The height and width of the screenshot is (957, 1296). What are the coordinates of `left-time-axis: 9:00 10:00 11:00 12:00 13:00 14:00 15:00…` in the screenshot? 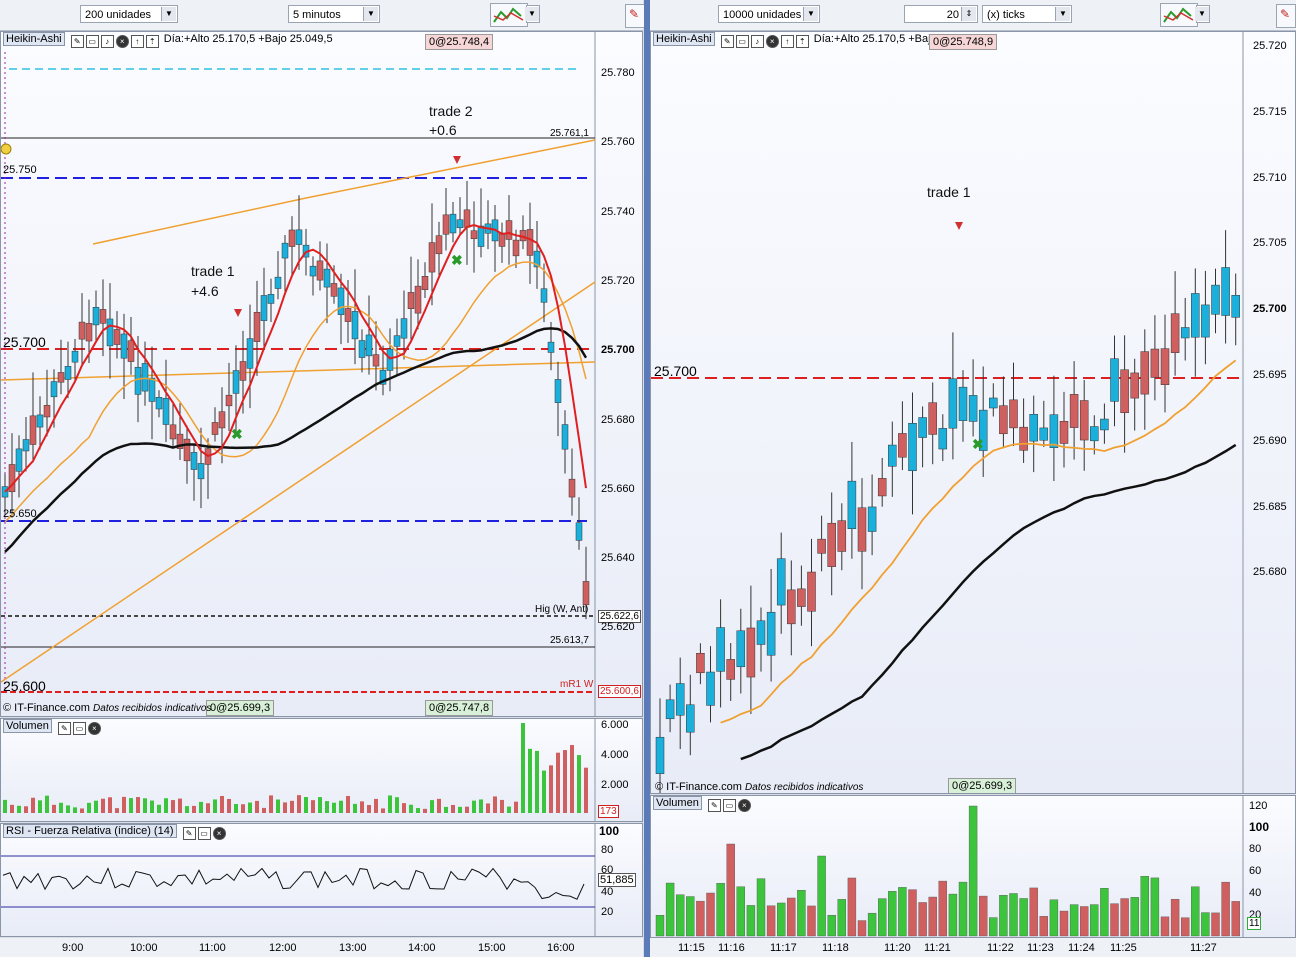 It's located at (321, 947).